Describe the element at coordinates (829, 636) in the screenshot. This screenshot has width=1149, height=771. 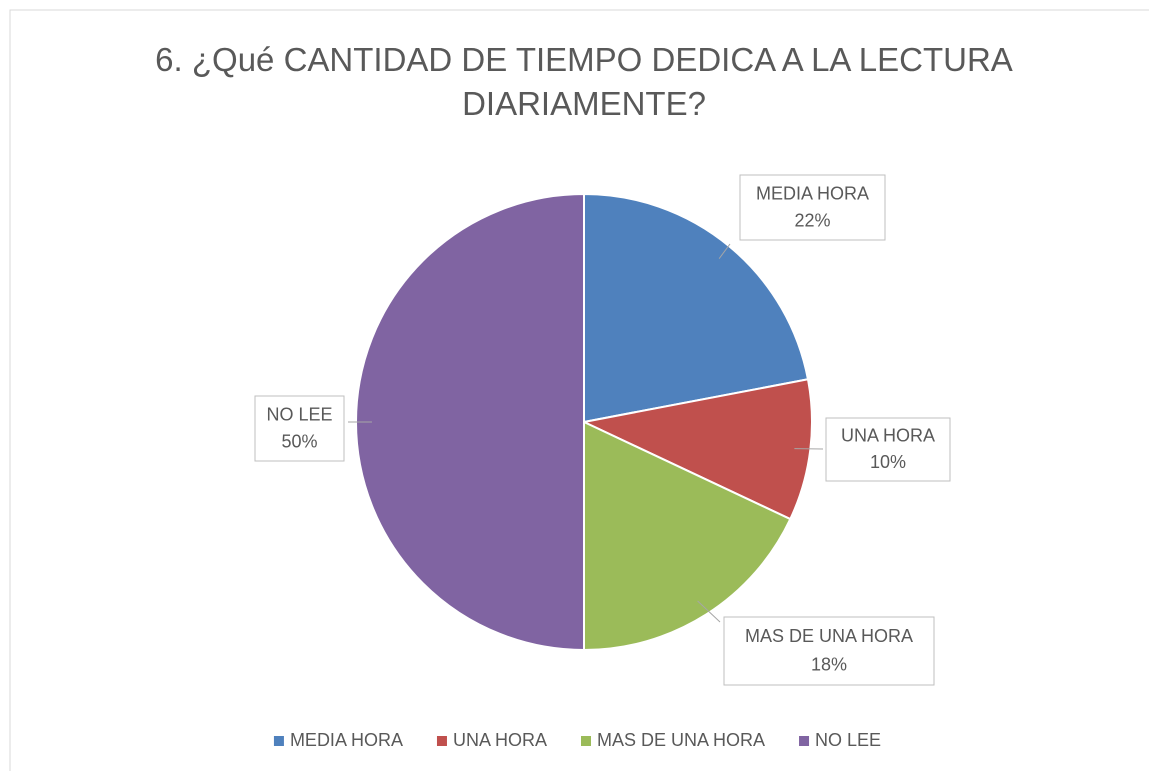
I see `data-label-category: MAS DE UNA HORA` at that location.